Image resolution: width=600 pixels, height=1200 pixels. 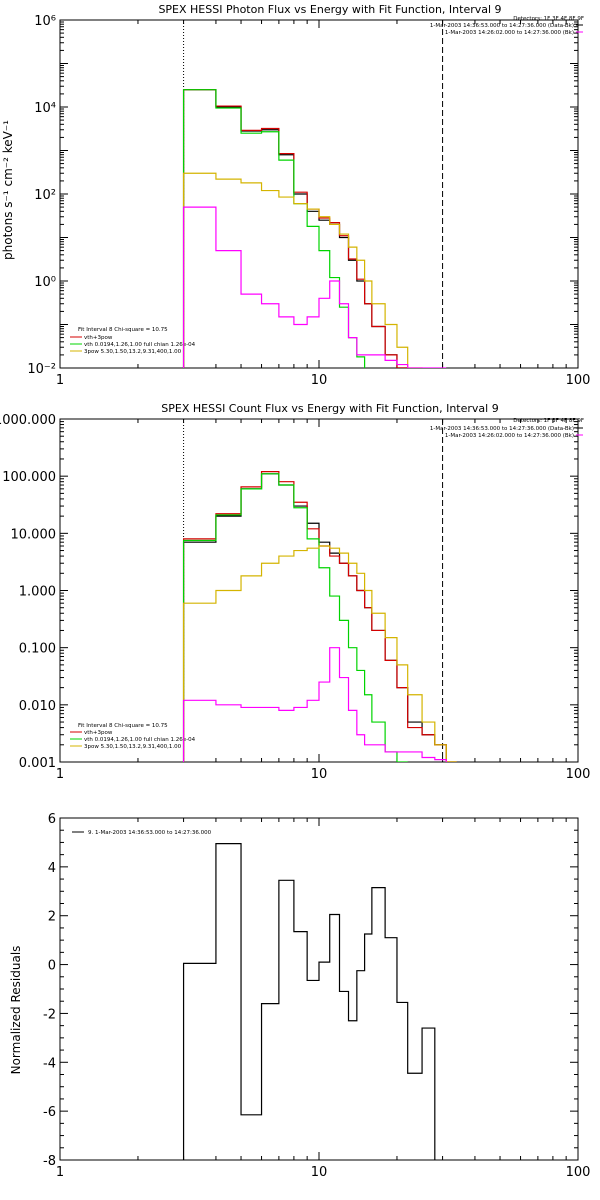 I want to click on y-tick-label: 0.100, so click(x=37, y=649).